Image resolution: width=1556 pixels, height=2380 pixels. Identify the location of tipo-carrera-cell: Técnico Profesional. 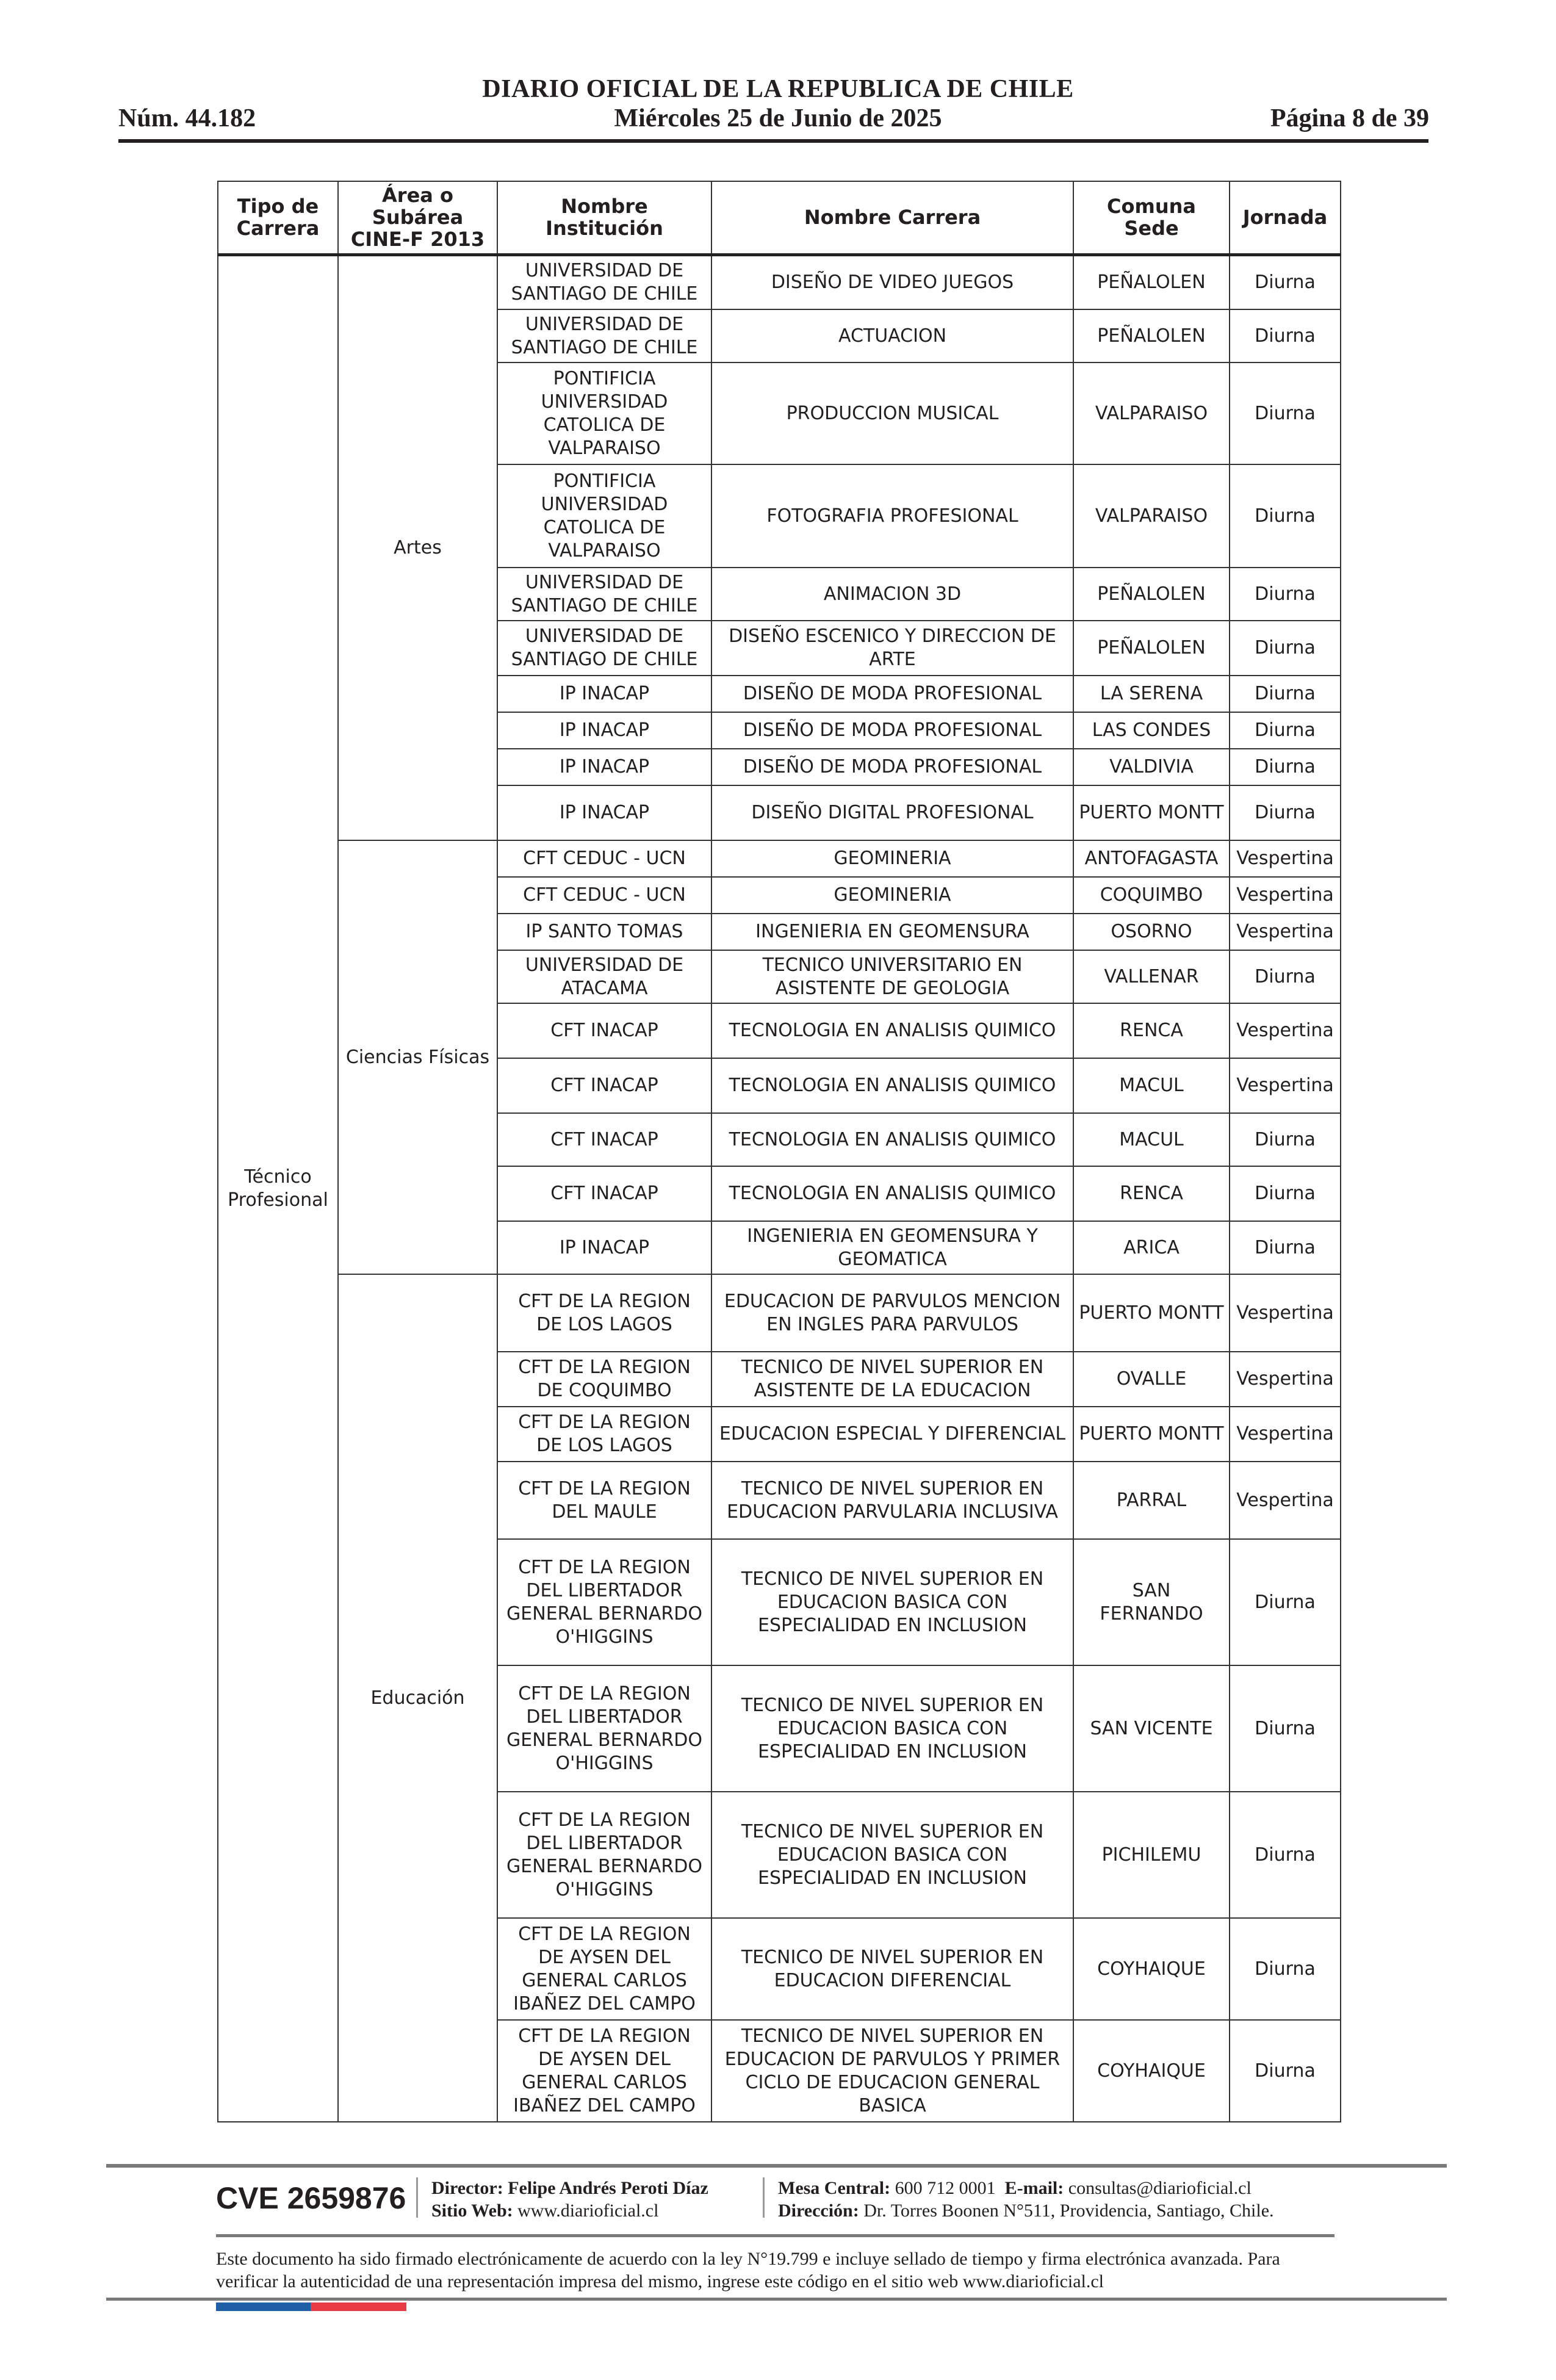
(278, 1188).